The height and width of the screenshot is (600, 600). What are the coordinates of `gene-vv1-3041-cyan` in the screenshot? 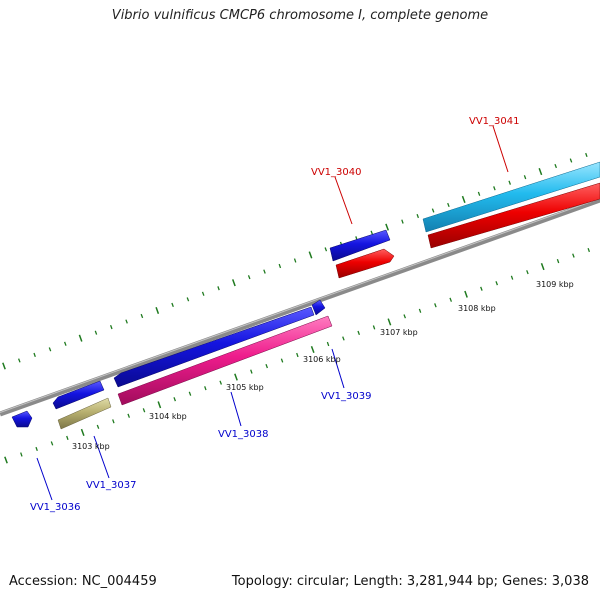 It's located at (511, 197).